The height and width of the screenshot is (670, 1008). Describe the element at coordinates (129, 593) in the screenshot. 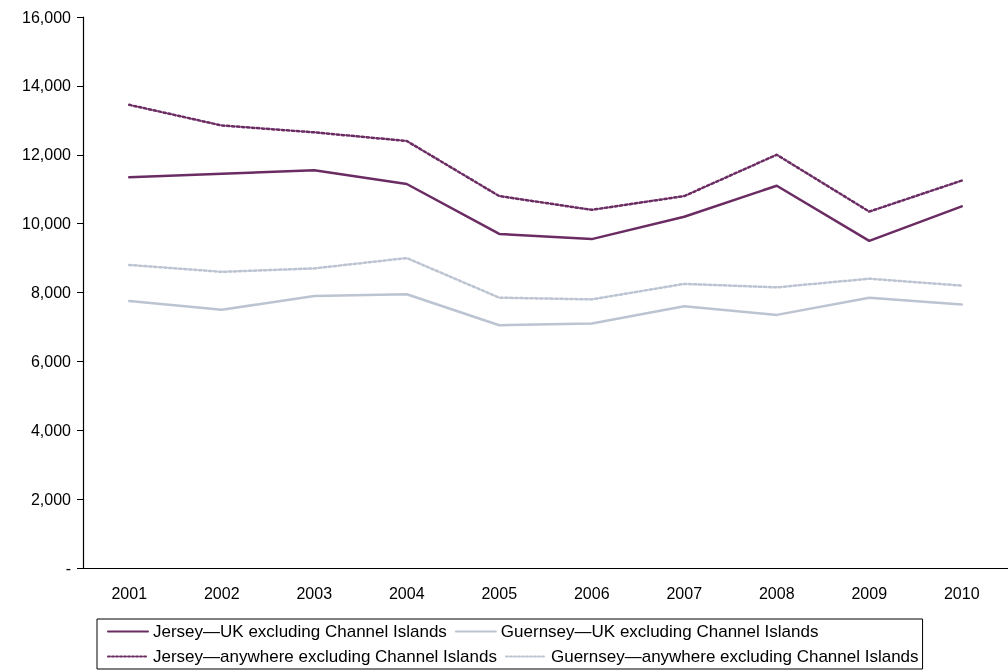

I see `x-tick-label: 2001` at that location.